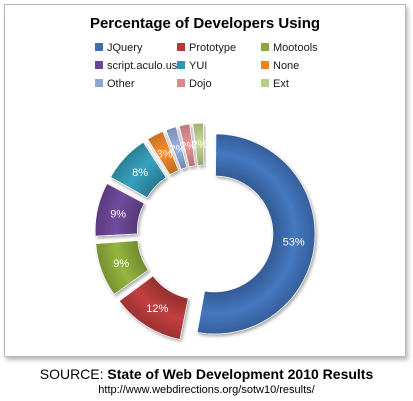 This screenshot has width=413, height=401. Describe the element at coordinates (213, 48) in the screenshot. I see `legend-label: Prototype` at that location.